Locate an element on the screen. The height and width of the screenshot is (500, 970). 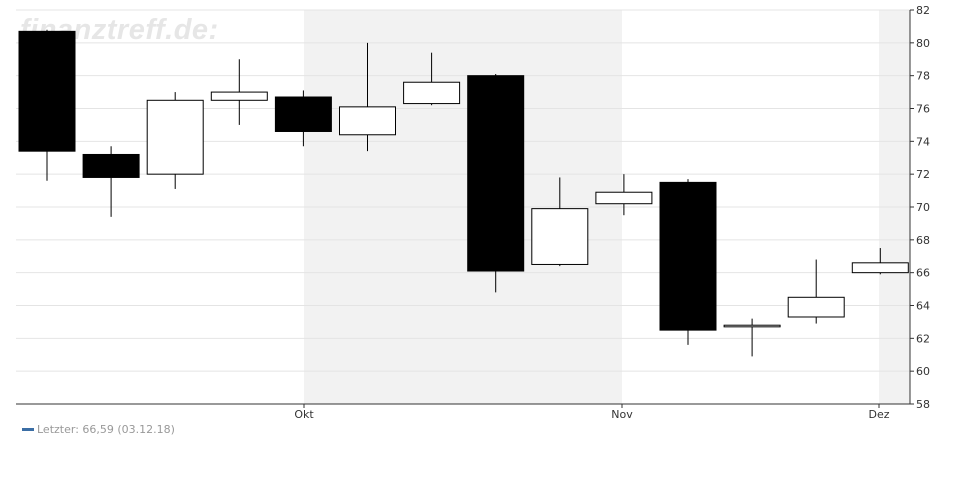
y-tick-label: 66 is located at coordinates (923, 273).